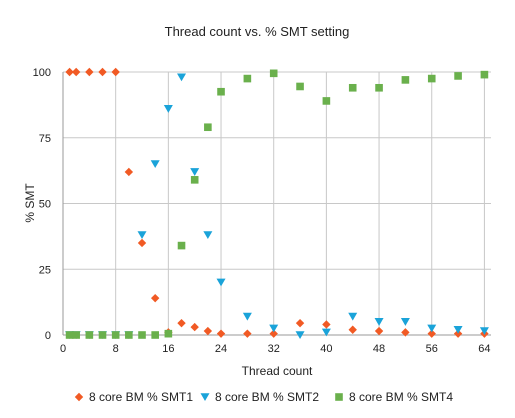 Image resolution: width=515 pixels, height=418 pixels. What do you see at coordinates (30, 203) in the screenshot?
I see `y-axis-title: % SMT` at bounding box center [30, 203].